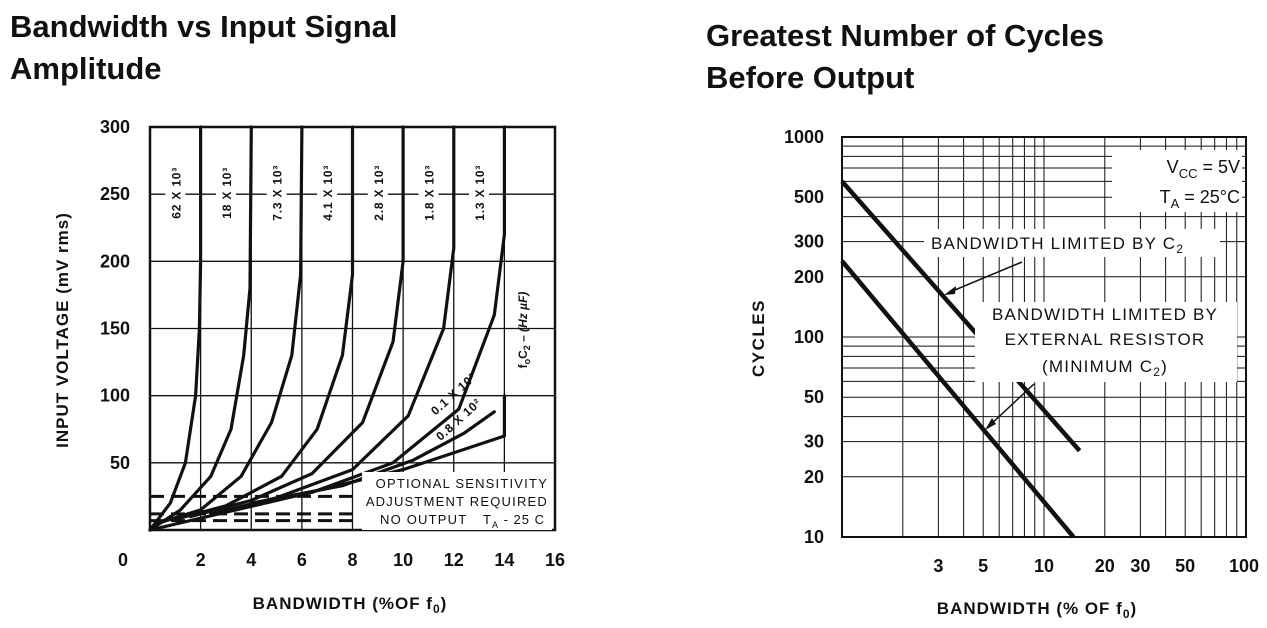 The image size is (1267, 628). What do you see at coordinates (814, 442) in the screenshot?
I see `right-y-tick: 30` at bounding box center [814, 442].